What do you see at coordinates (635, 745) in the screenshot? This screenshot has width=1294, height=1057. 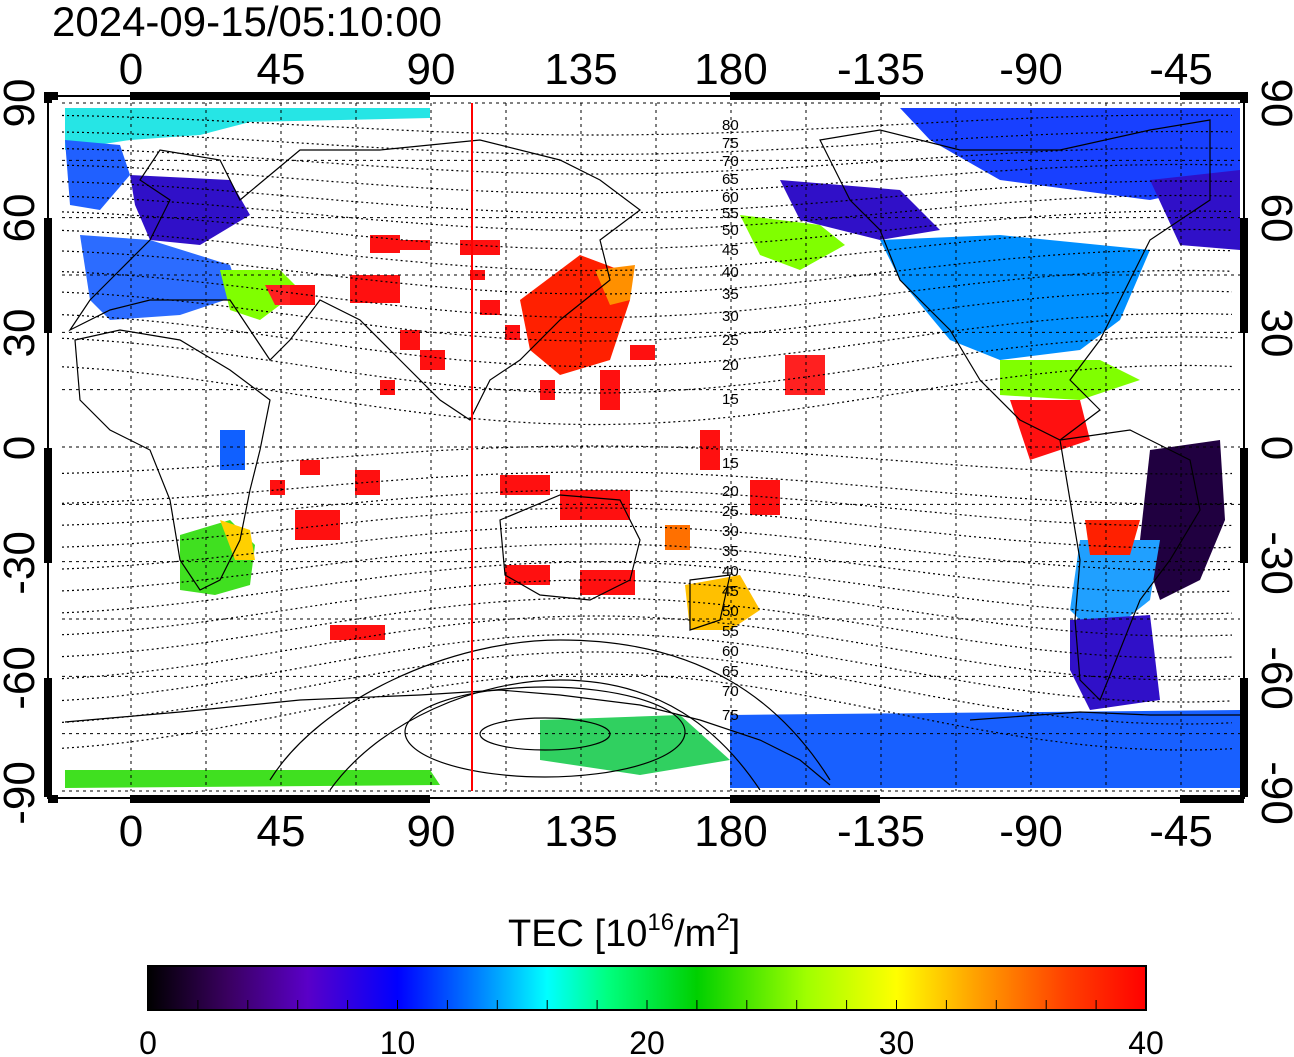 I see `tec-region-antarctic-ross` at bounding box center [635, 745].